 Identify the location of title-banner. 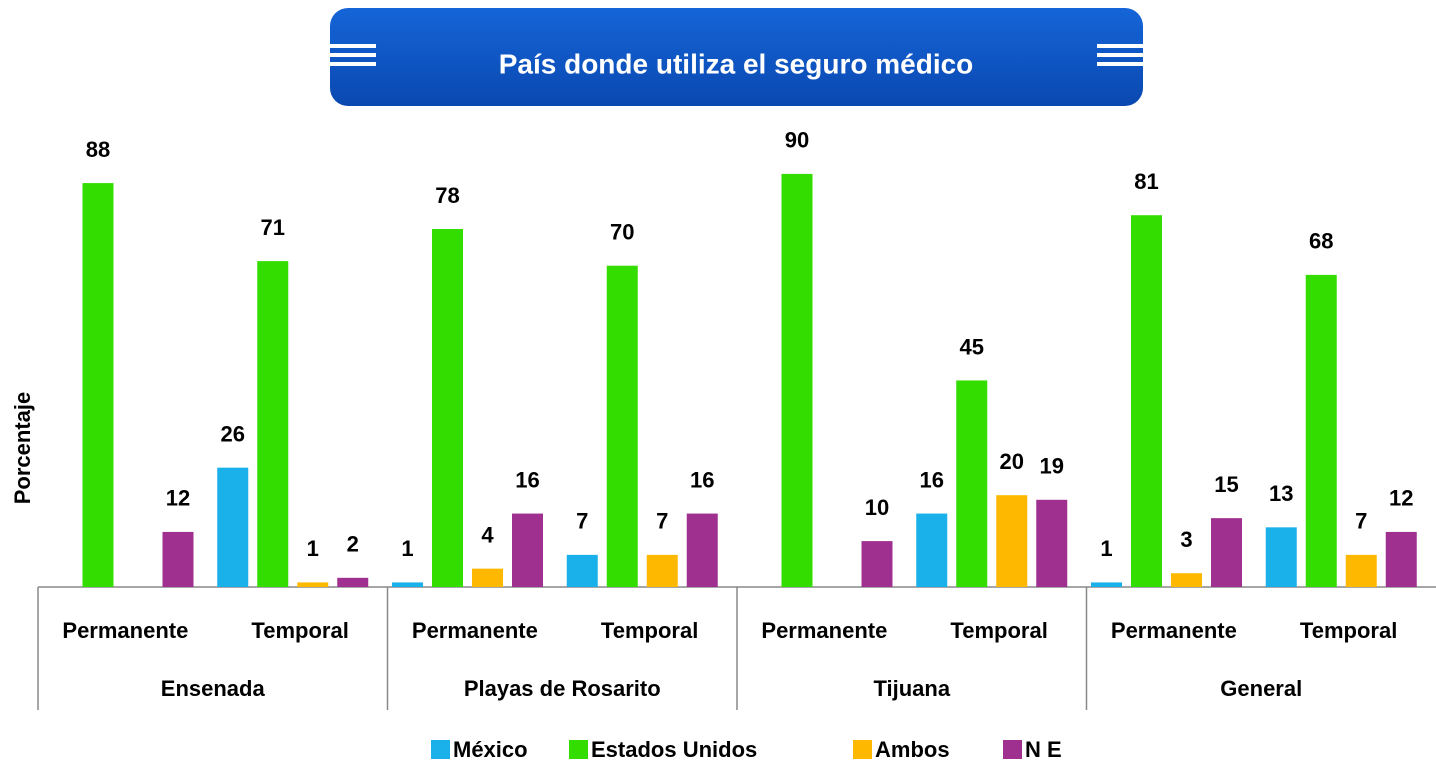
(736, 57).